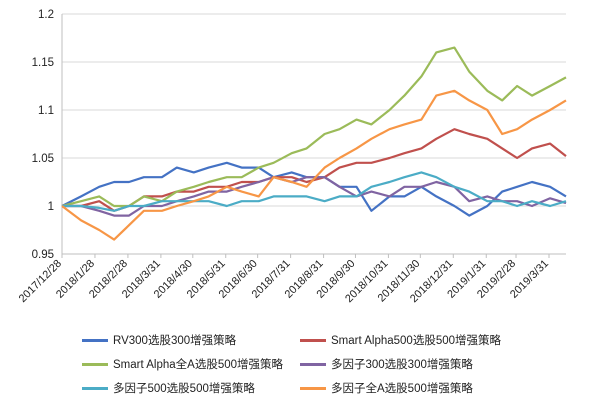 This screenshot has height=407, width=591. Describe the element at coordinates (40, 281) in the screenshot. I see `x-tick-label: 2017/12/28` at that location.